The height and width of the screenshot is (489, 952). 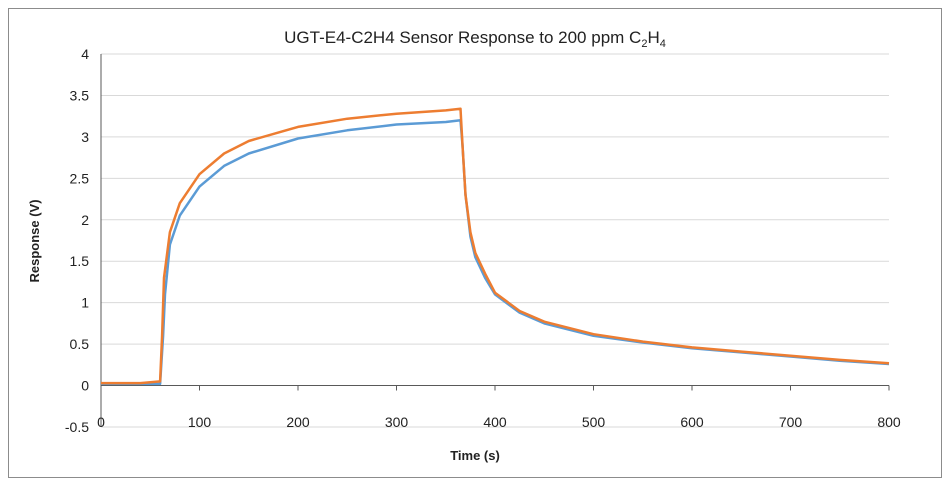 What do you see at coordinates (85, 54) in the screenshot?
I see `y-tick-label: 4` at bounding box center [85, 54].